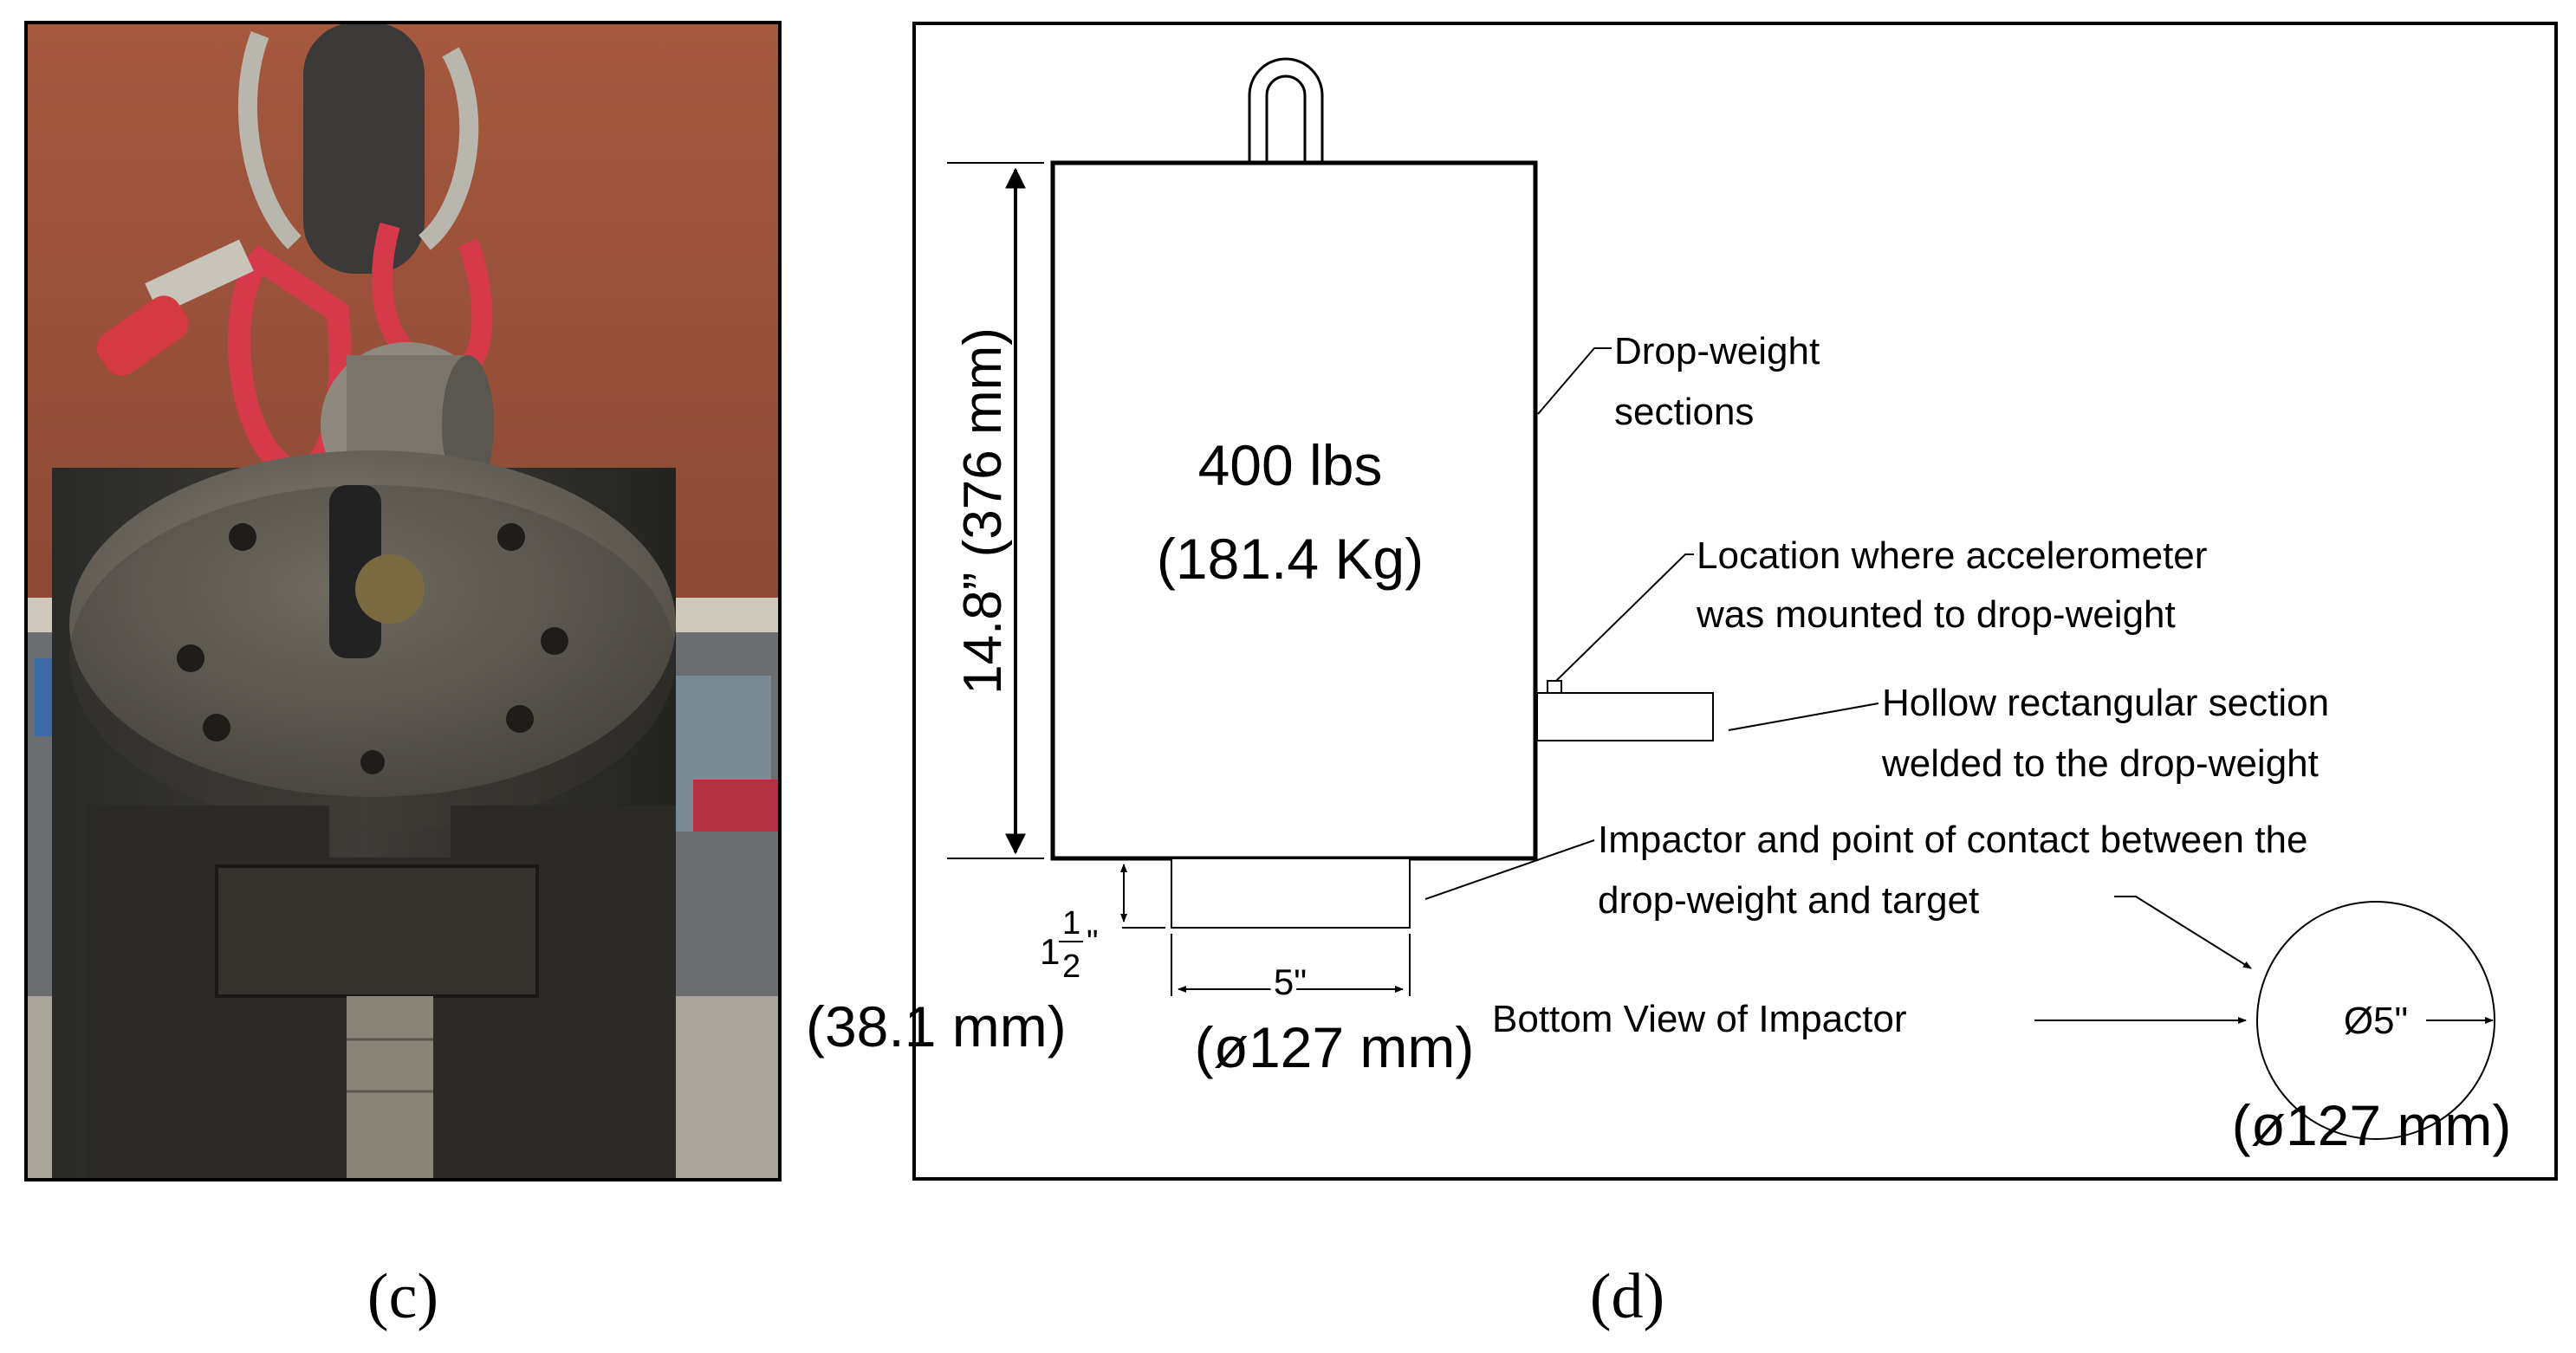  What do you see at coordinates (403, 1296) in the screenshot?
I see `caption-c: (c)` at bounding box center [403, 1296].